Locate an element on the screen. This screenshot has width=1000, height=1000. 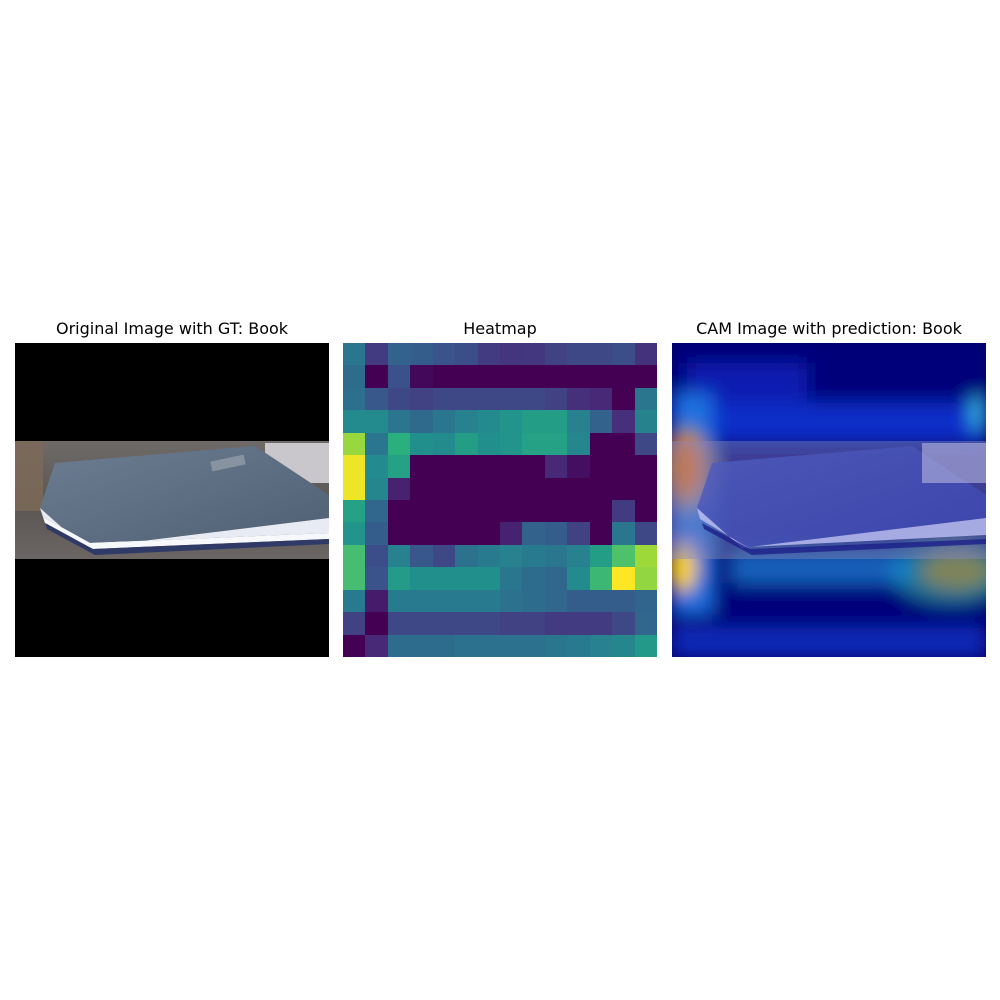
cam-image-title: CAM Image with prediction: Book is located at coordinates (829, 328).